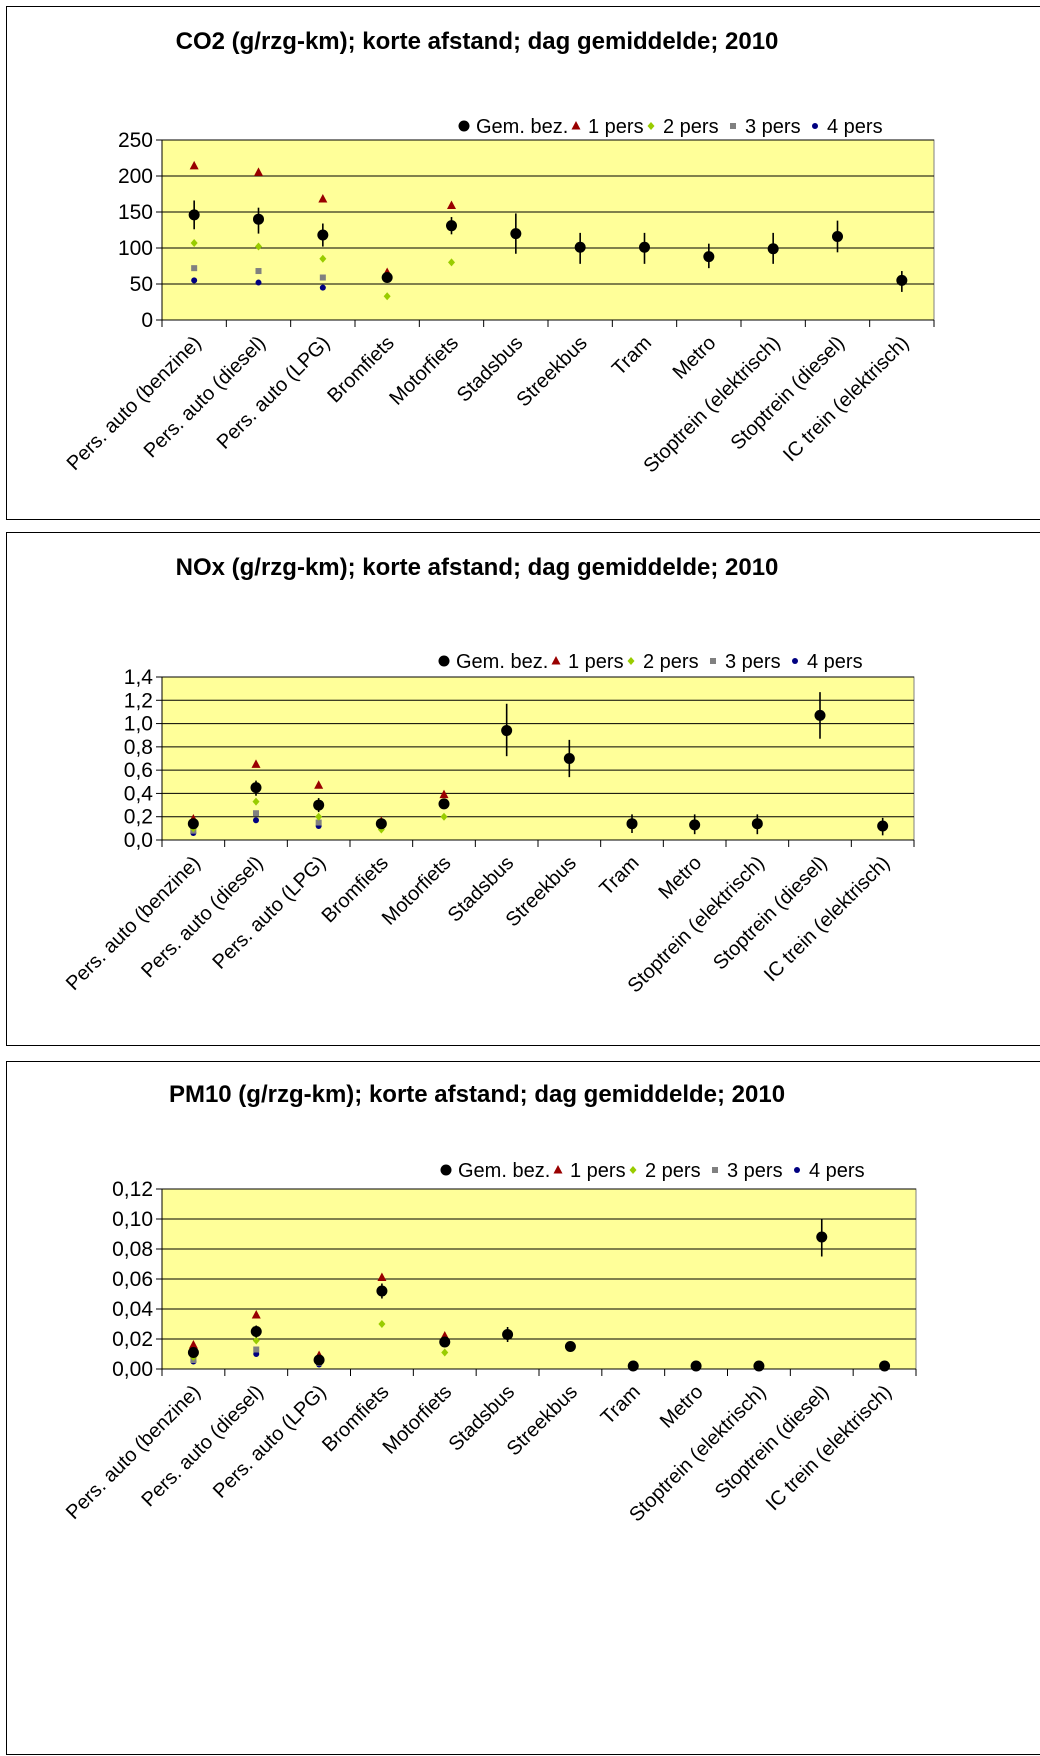  Describe the element at coordinates (202, 1446) in the screenshot. I see `x-category-label: Pers. auto (diesel)` at that location.